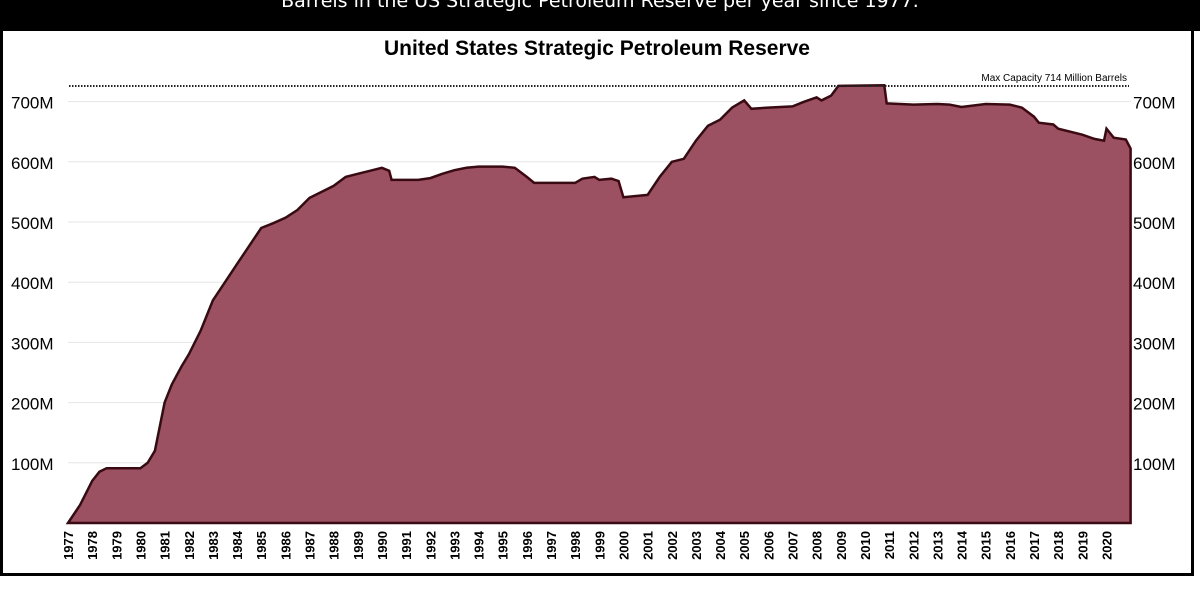 The width and height of the screenshot is (1200, 600). Describe the element at coordinates (1154, 163) in the screenshot. I see `y-tick-label-right: 600M` at that location.